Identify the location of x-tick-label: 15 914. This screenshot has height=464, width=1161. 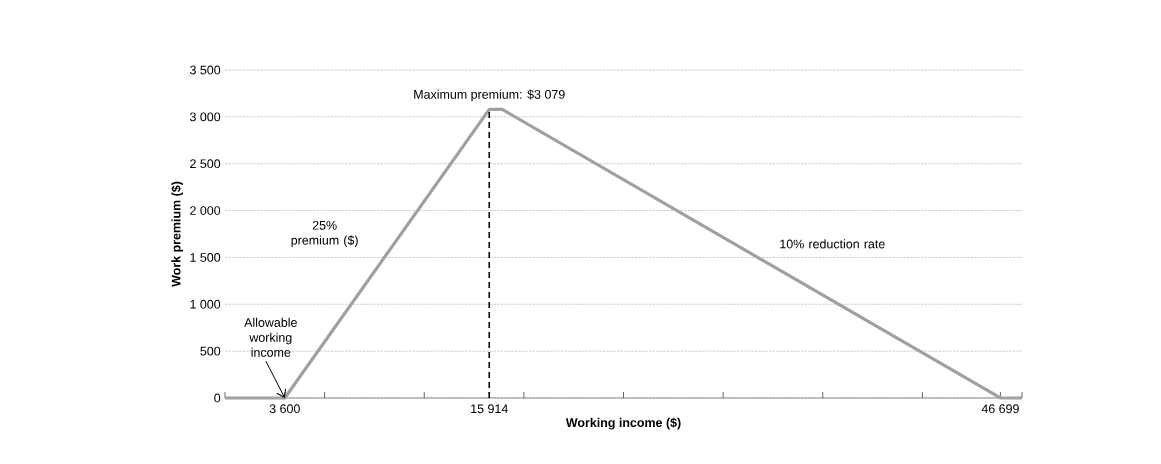
(489, 409).